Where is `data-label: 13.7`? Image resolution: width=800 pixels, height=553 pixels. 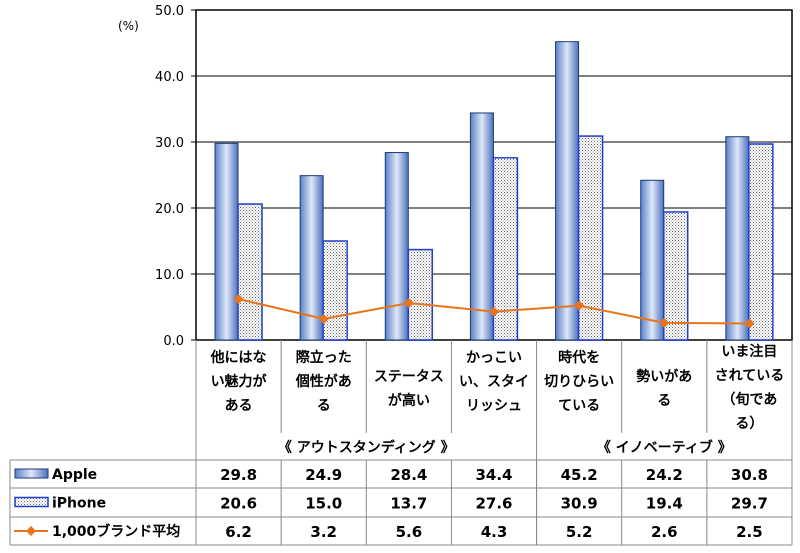
data-label: 13.7 is located at coordinates (408, 504).